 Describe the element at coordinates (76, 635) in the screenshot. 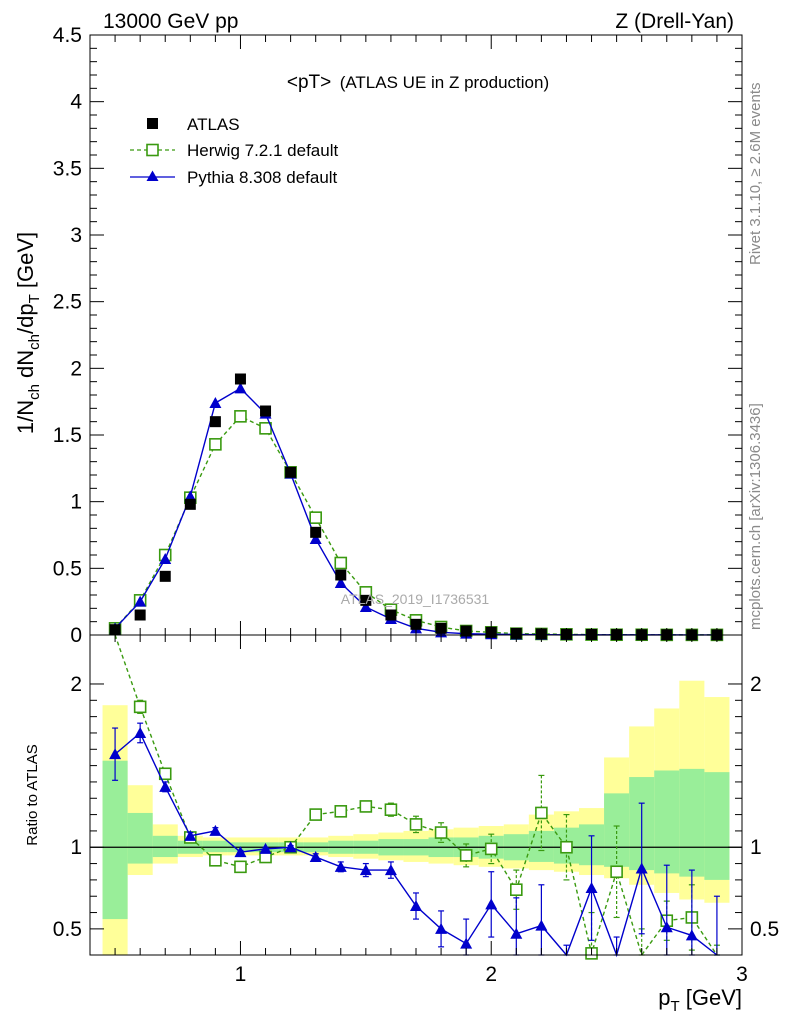

I see `main-ytick-label: 0` at that location.